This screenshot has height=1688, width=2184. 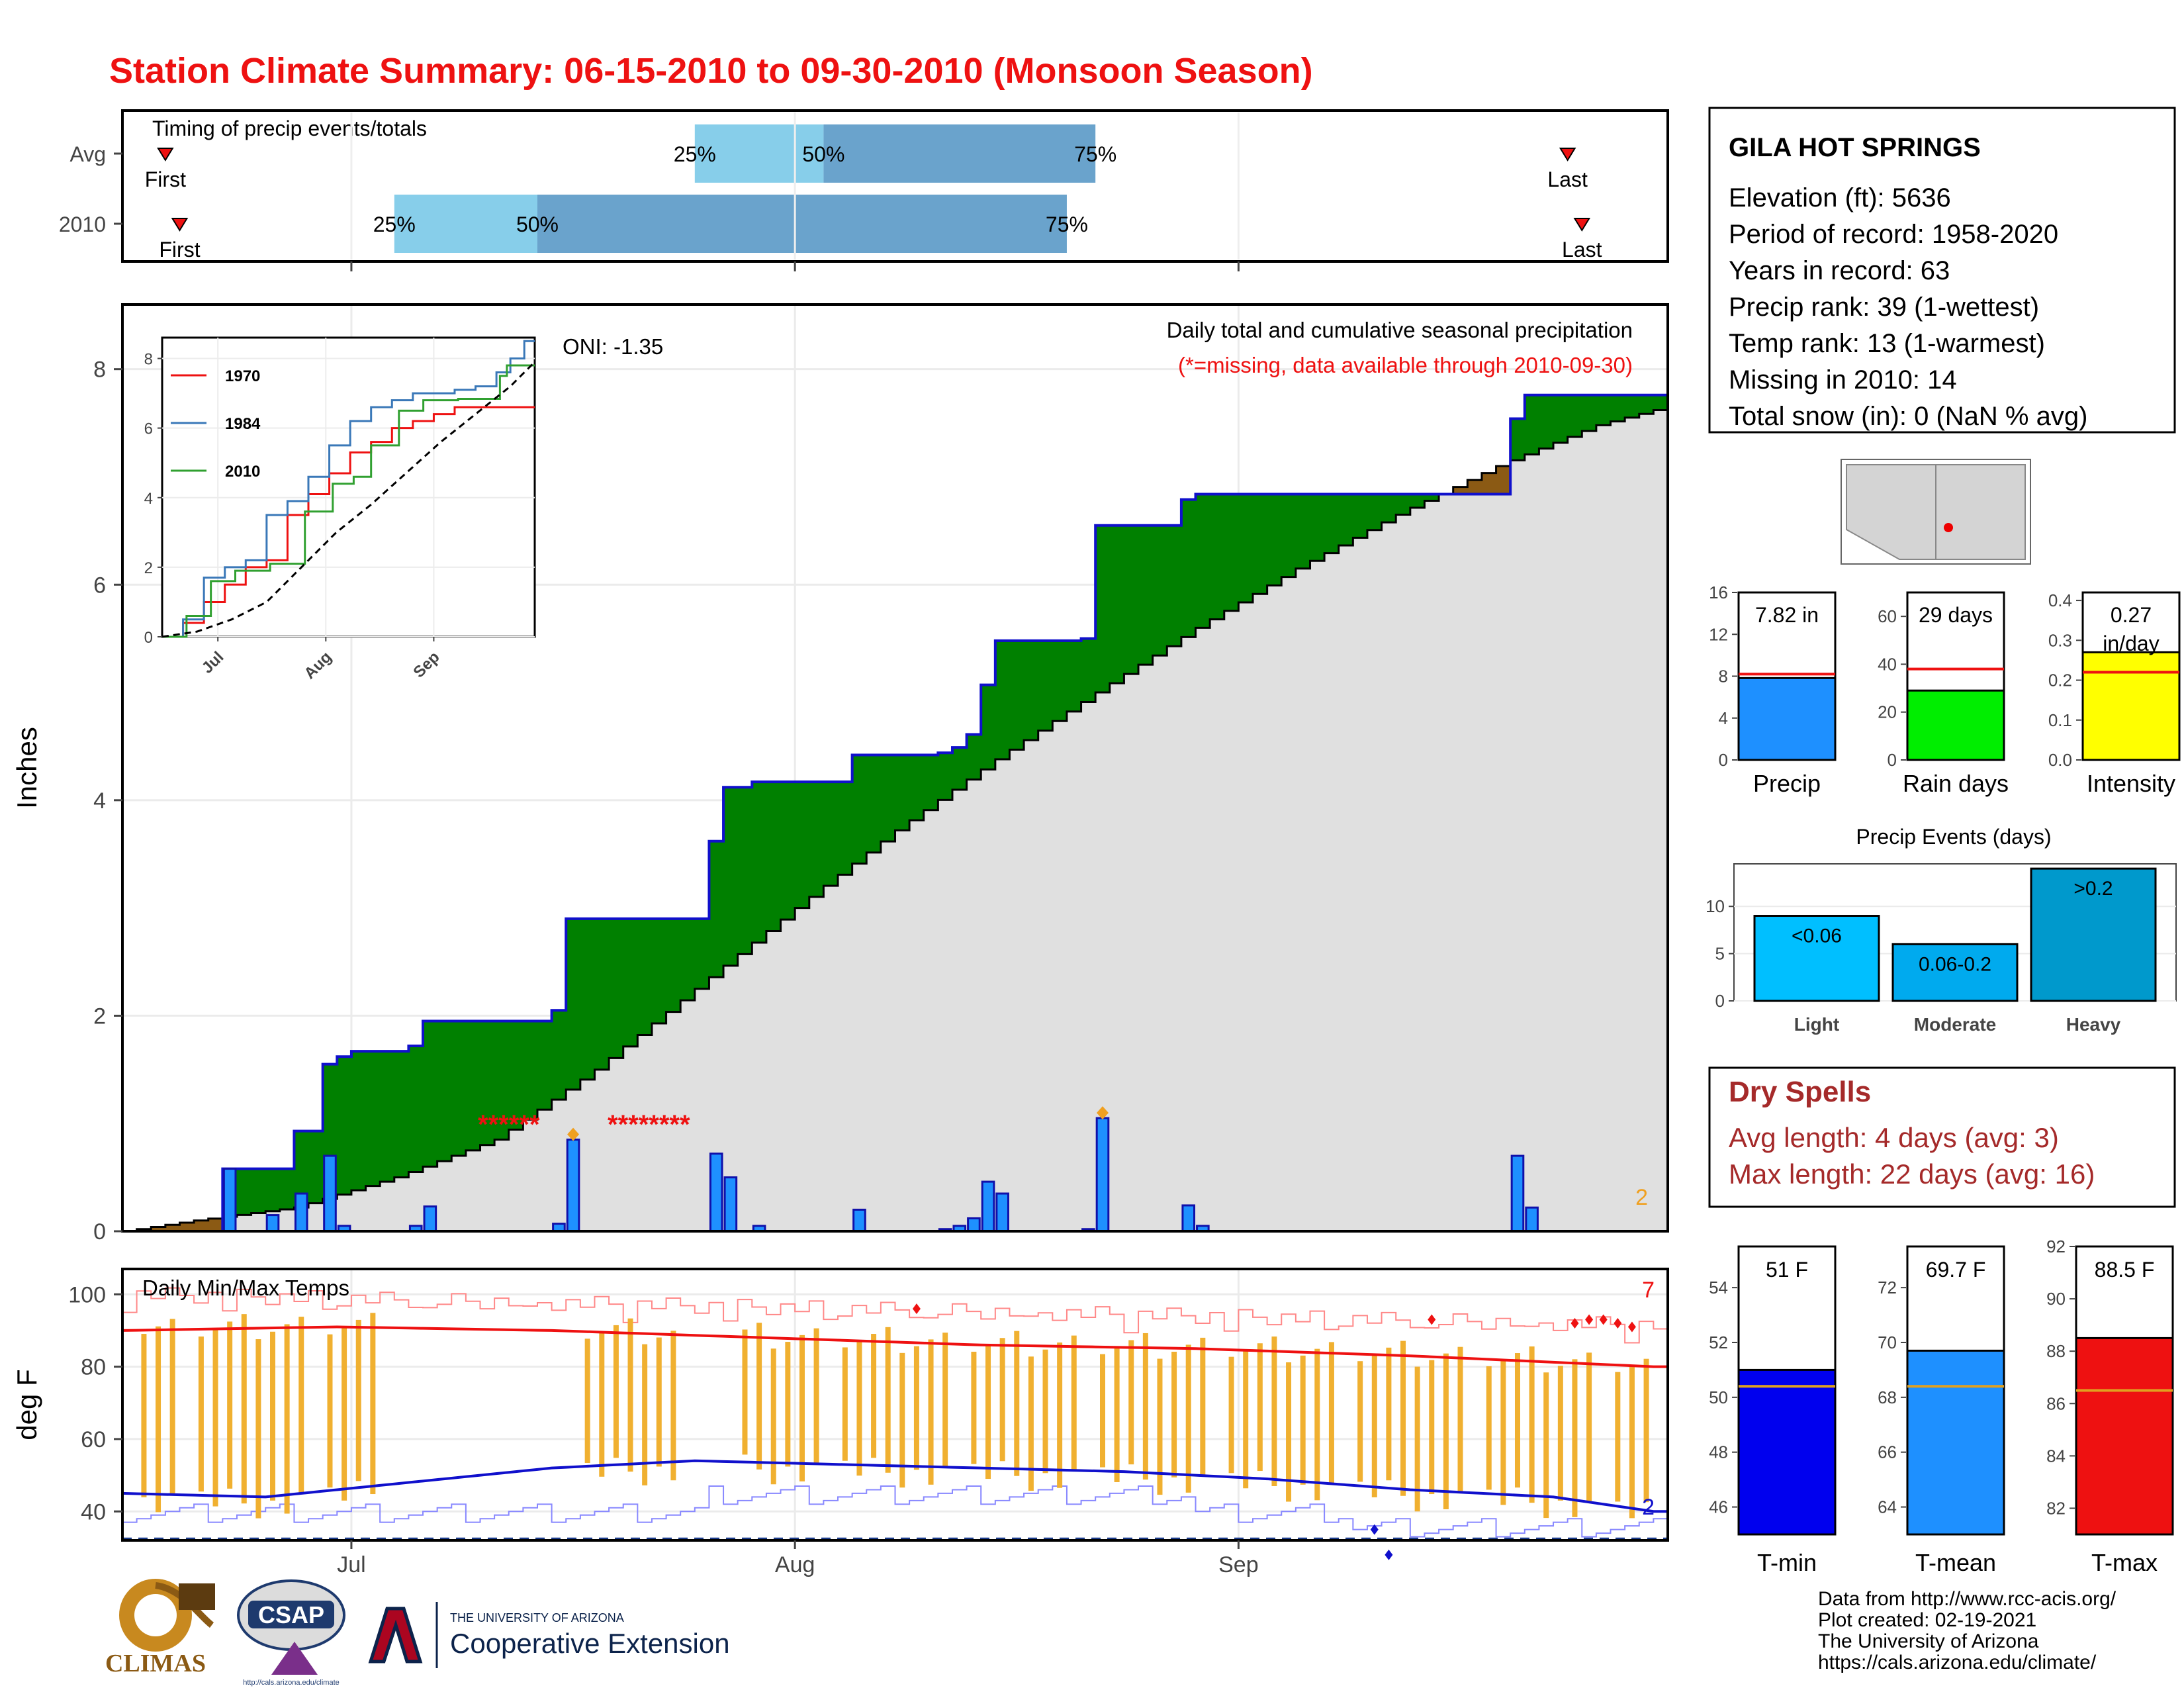 What do you see at coordinates (1773, 1410) in the screenshot?
I see `temp-bar-t-min: 51 F 46 48 50 52 54 T-min` at bounding box center [1773, 1410].